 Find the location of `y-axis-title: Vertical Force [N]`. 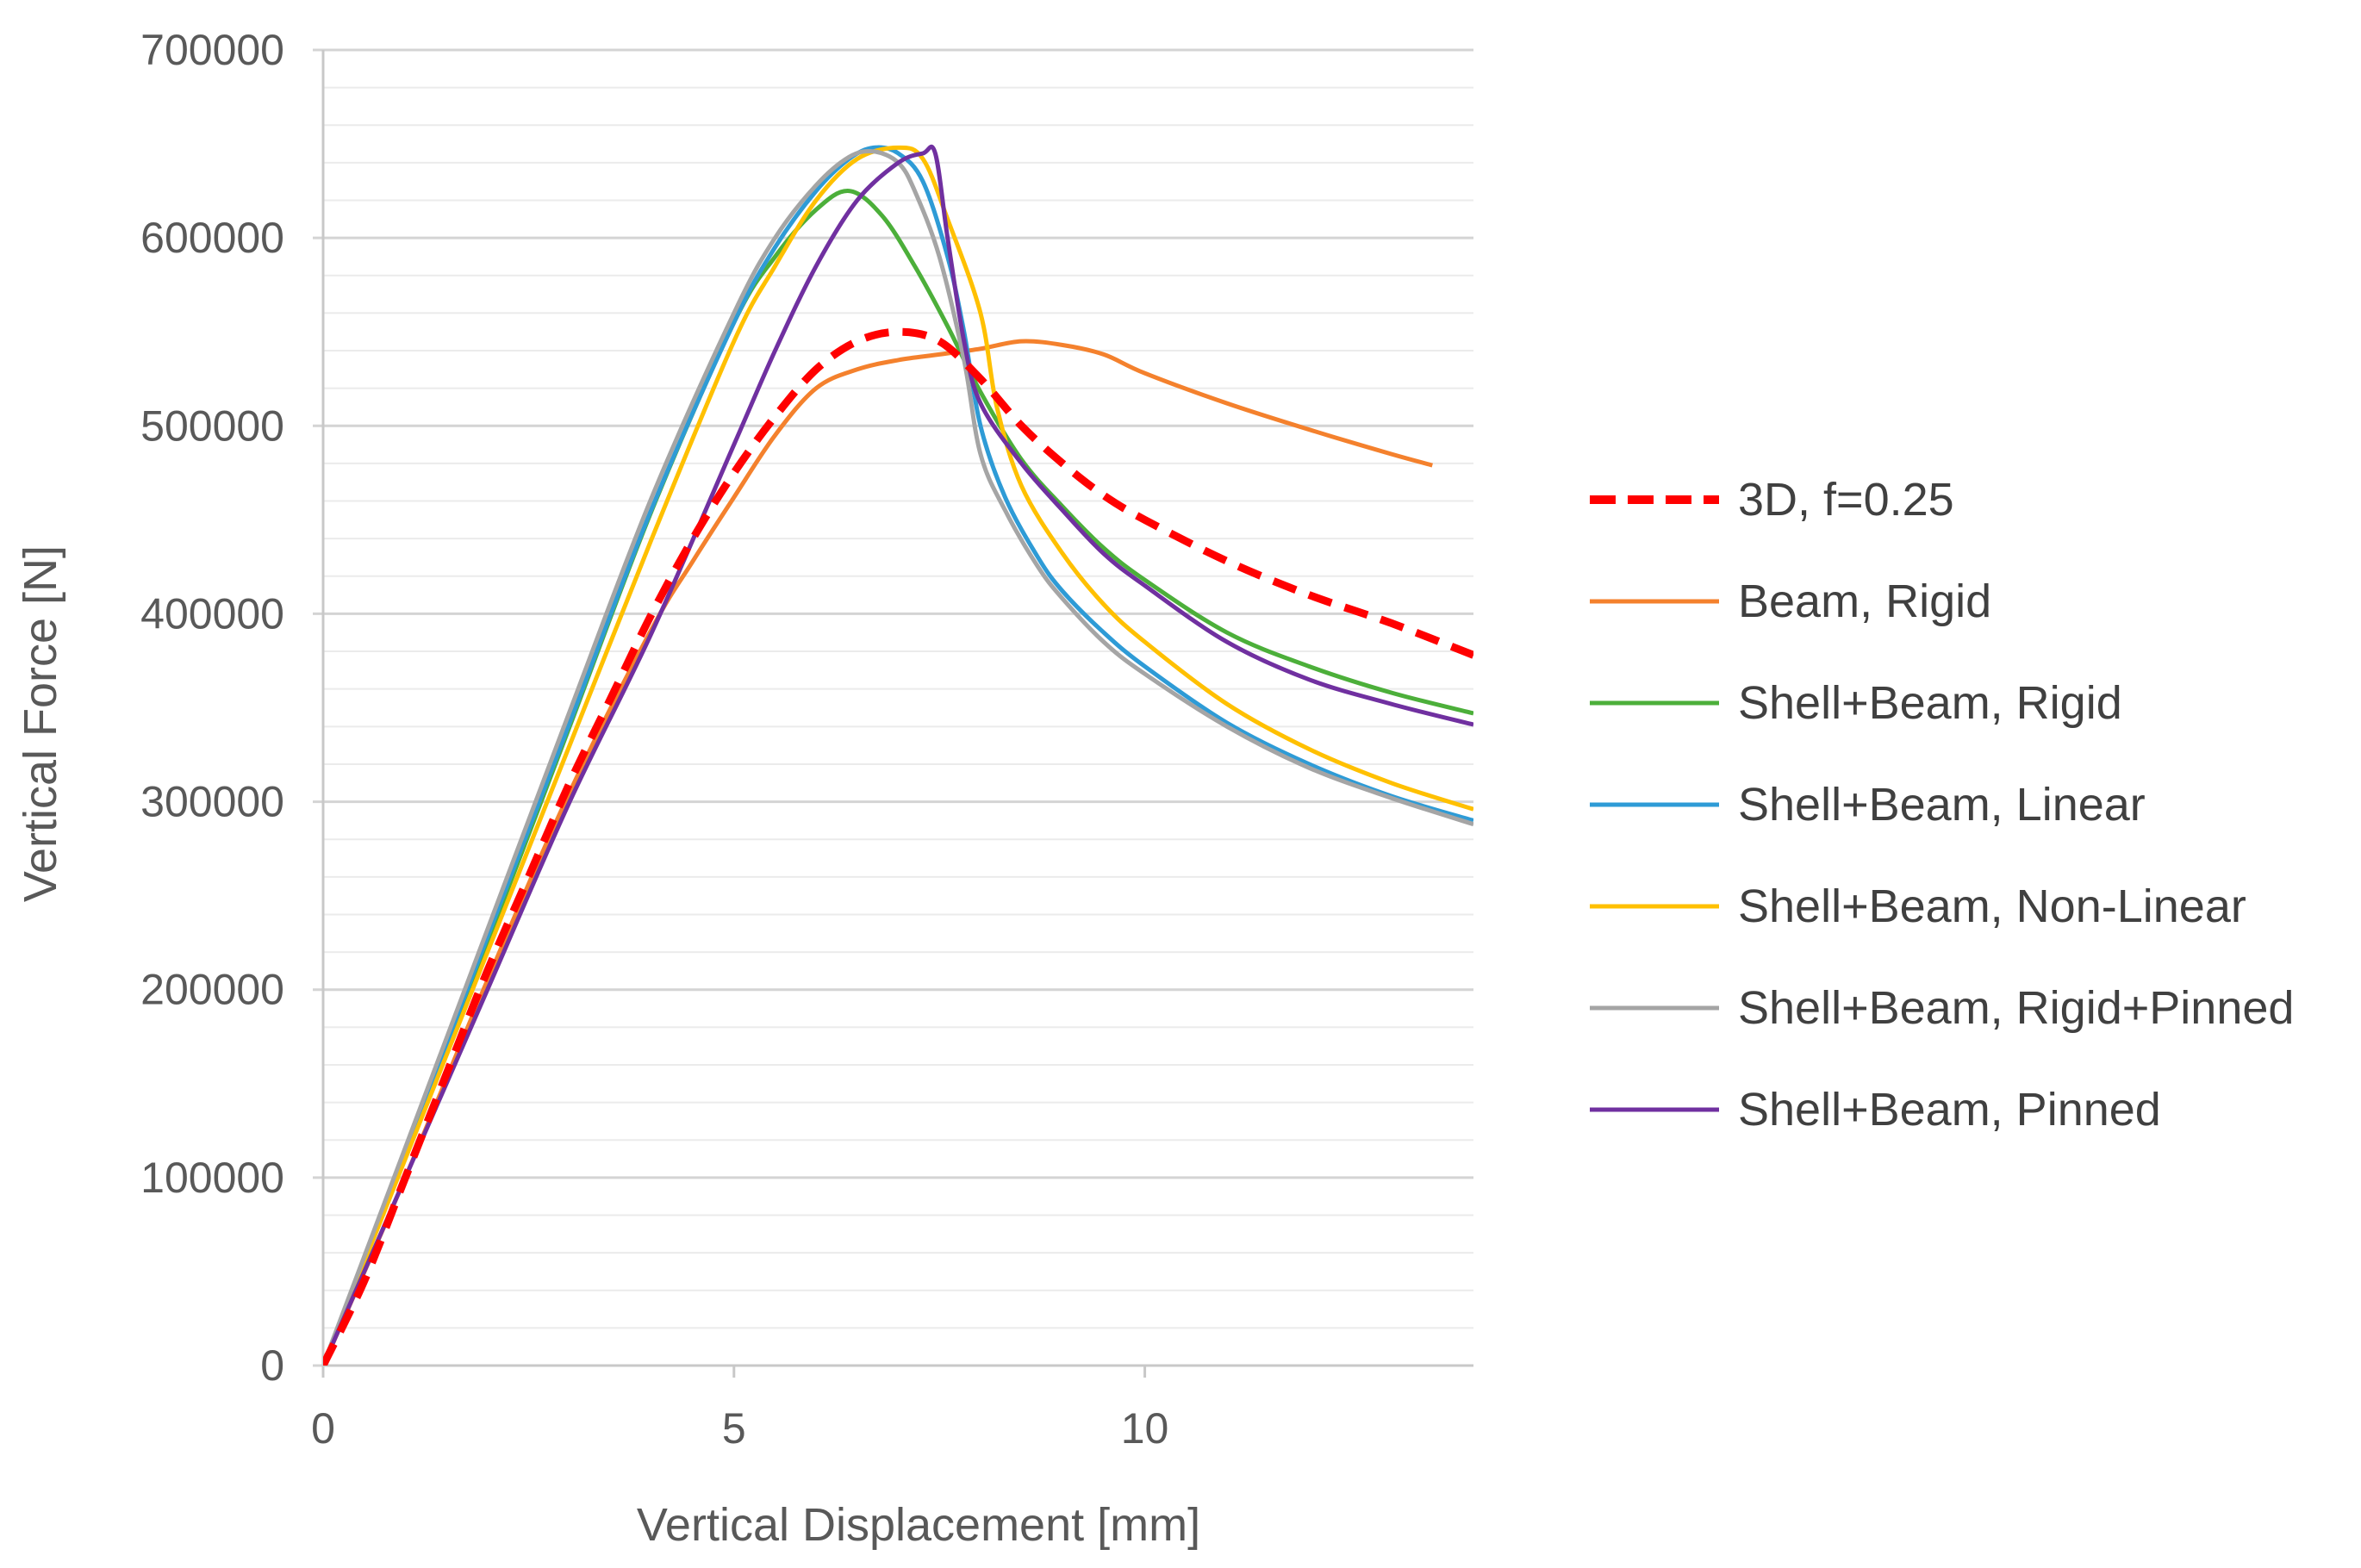

y-axis-title: Vertical Force [N] is located at coordinates (40, 724).